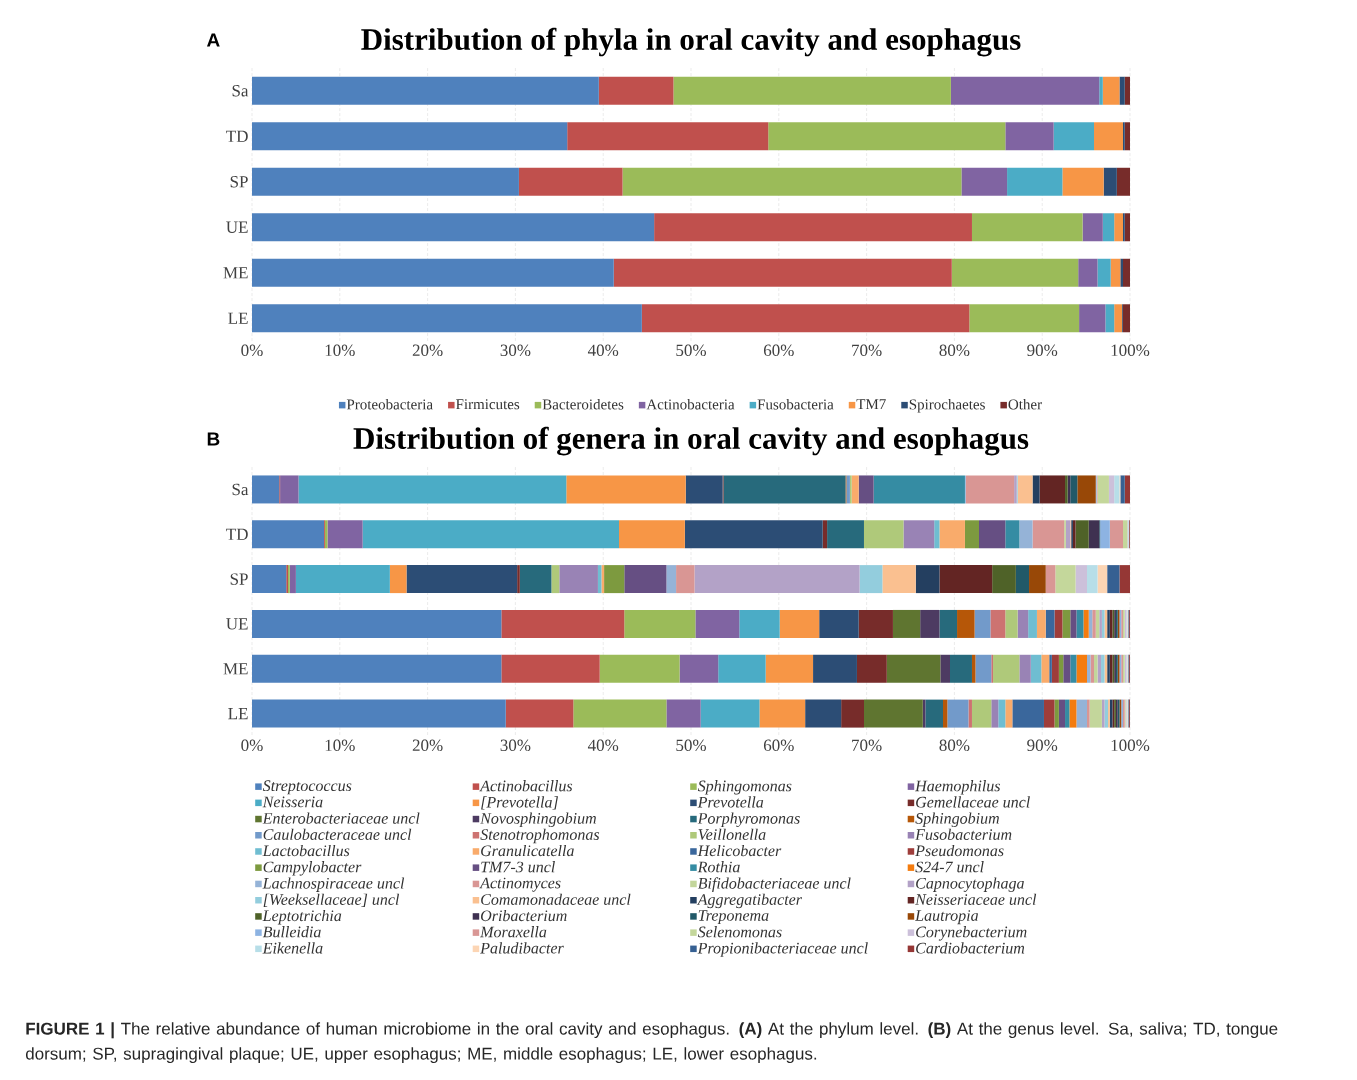 The height and width of the screenshot is (1080, 1357). I want to click on legend-label: Sphingobium, so click(957, 820).